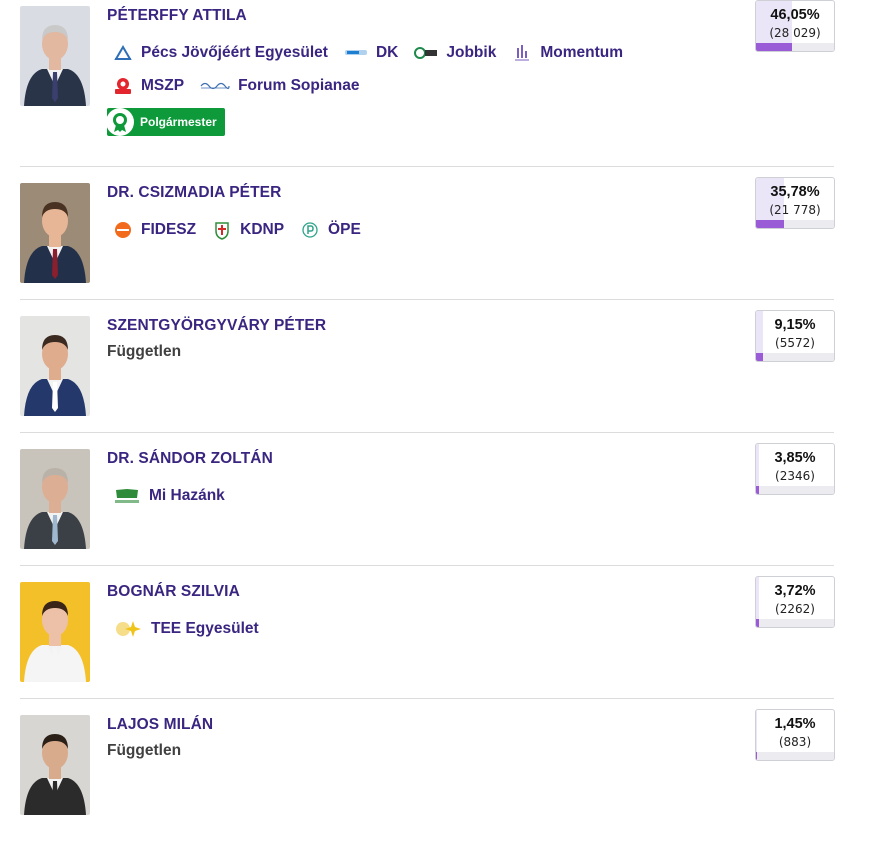 This screenshot has width=883, height=842. I want to click on party-item: Mi Hazánk, so click(169, 496).